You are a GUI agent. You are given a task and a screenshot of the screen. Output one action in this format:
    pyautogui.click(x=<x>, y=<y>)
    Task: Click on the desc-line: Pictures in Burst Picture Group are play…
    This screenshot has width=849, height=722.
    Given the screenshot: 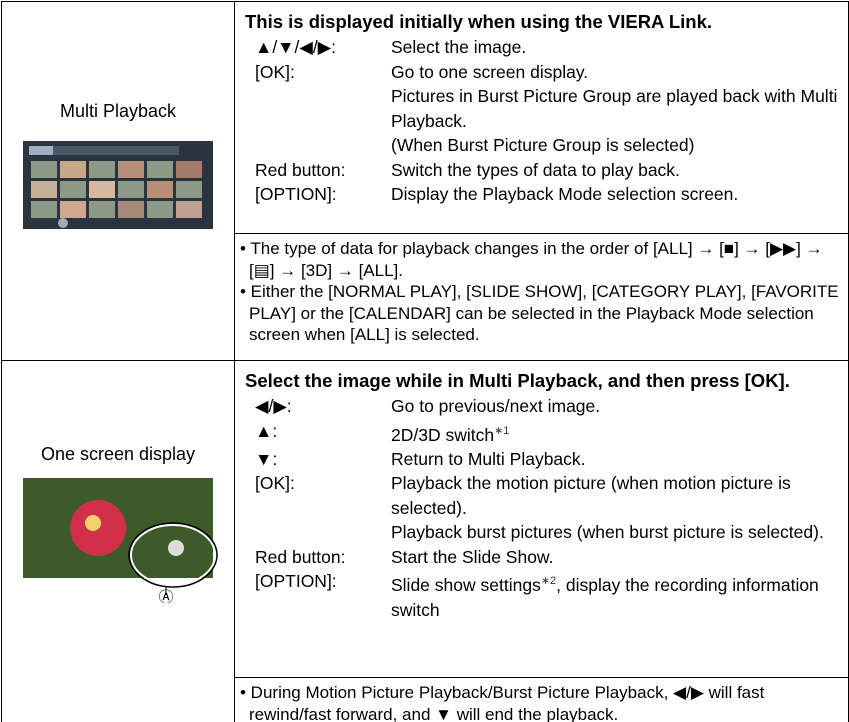 What is the action you would take?
    pyautogui.click(x=614, y=108)
    